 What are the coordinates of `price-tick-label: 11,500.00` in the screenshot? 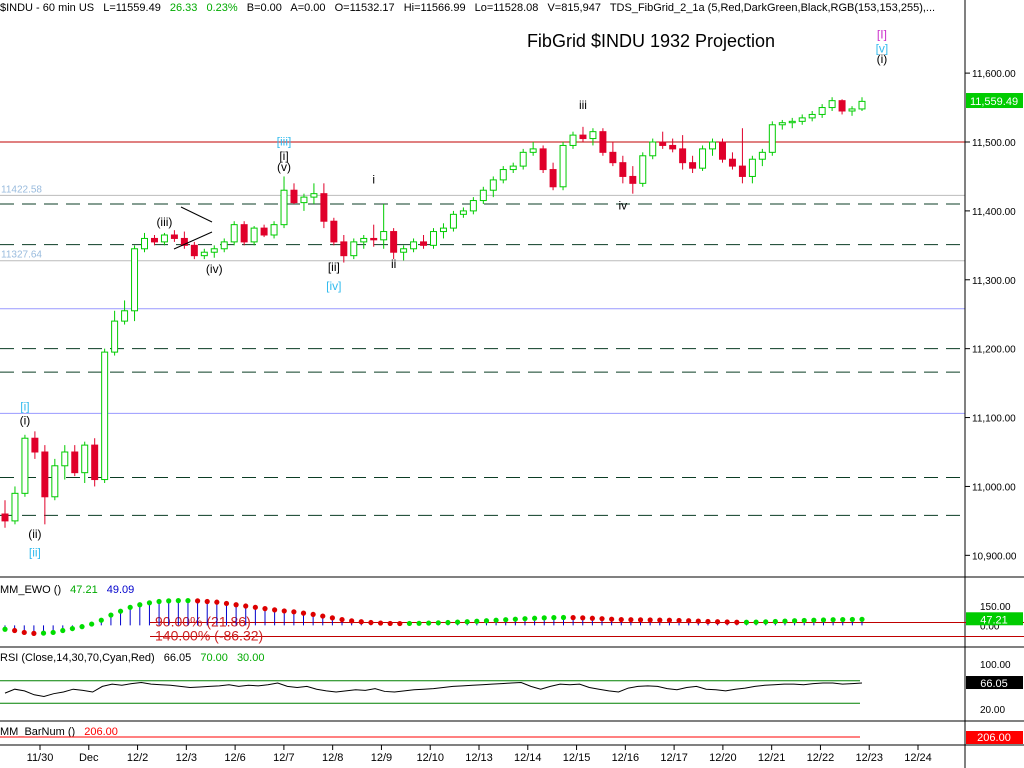 It's located at (994, 143).